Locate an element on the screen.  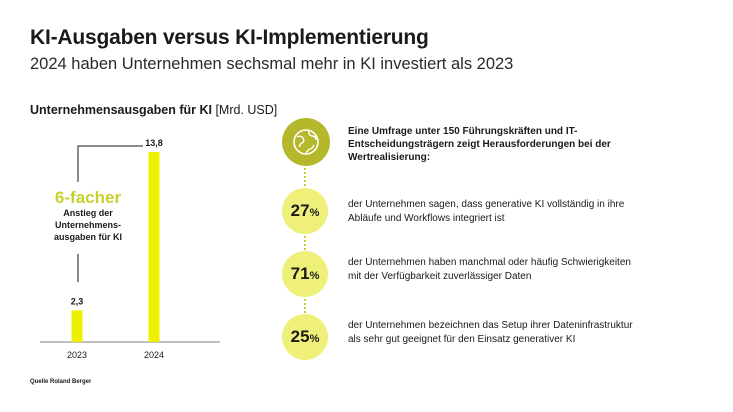
stat-value-3: 25% is located at coordinates (305, 336).